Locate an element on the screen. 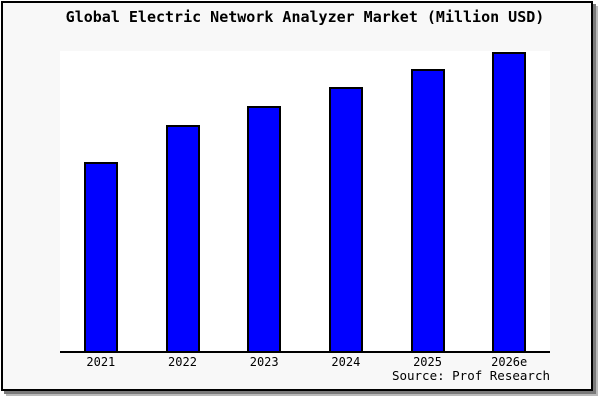  bar-slot-2025 is located at coordinates (428, 201).